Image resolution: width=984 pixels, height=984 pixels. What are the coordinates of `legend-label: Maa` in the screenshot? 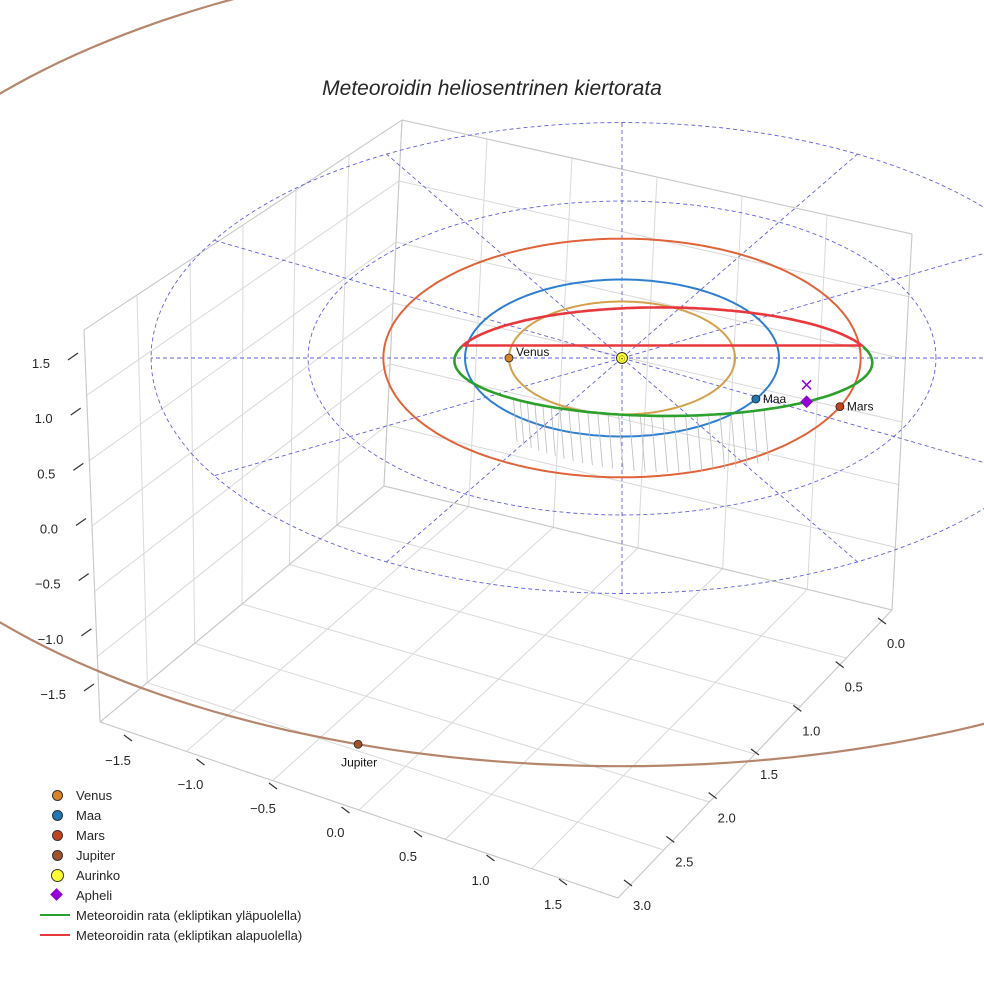 It's located at (89, 815).